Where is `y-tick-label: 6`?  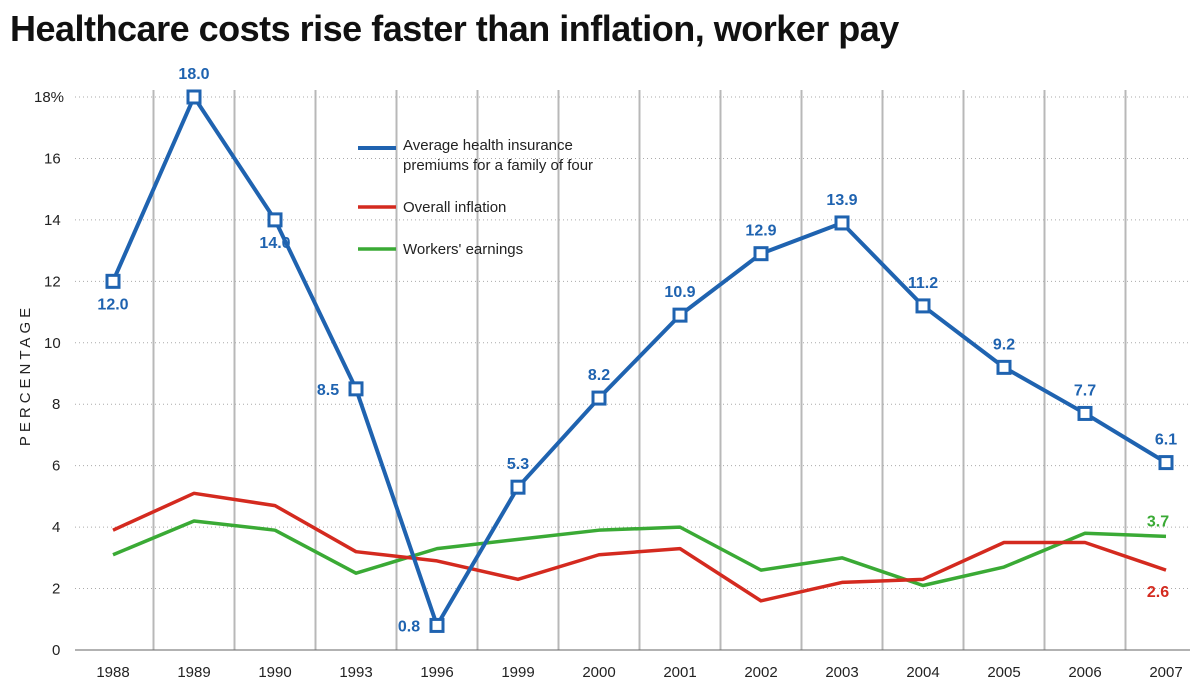
y-tick-label: 6 is located at coordinates (56, 466).